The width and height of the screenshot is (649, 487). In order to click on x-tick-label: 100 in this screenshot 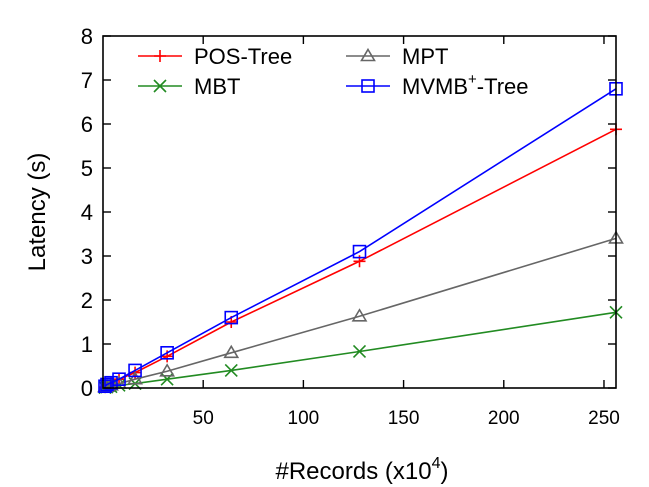, I will do `click(304, 418)`.